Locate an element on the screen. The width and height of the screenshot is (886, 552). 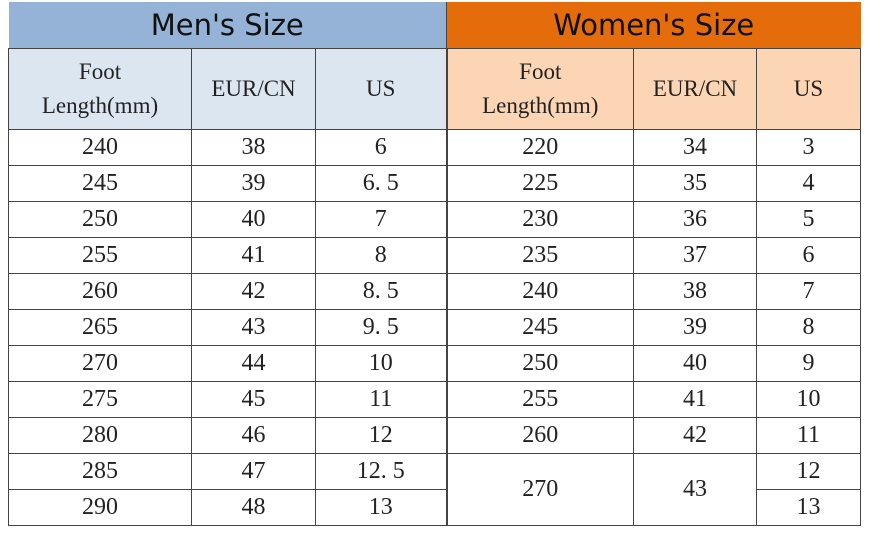
womens-us-cell: 9 is located at coordinates (808, 363).